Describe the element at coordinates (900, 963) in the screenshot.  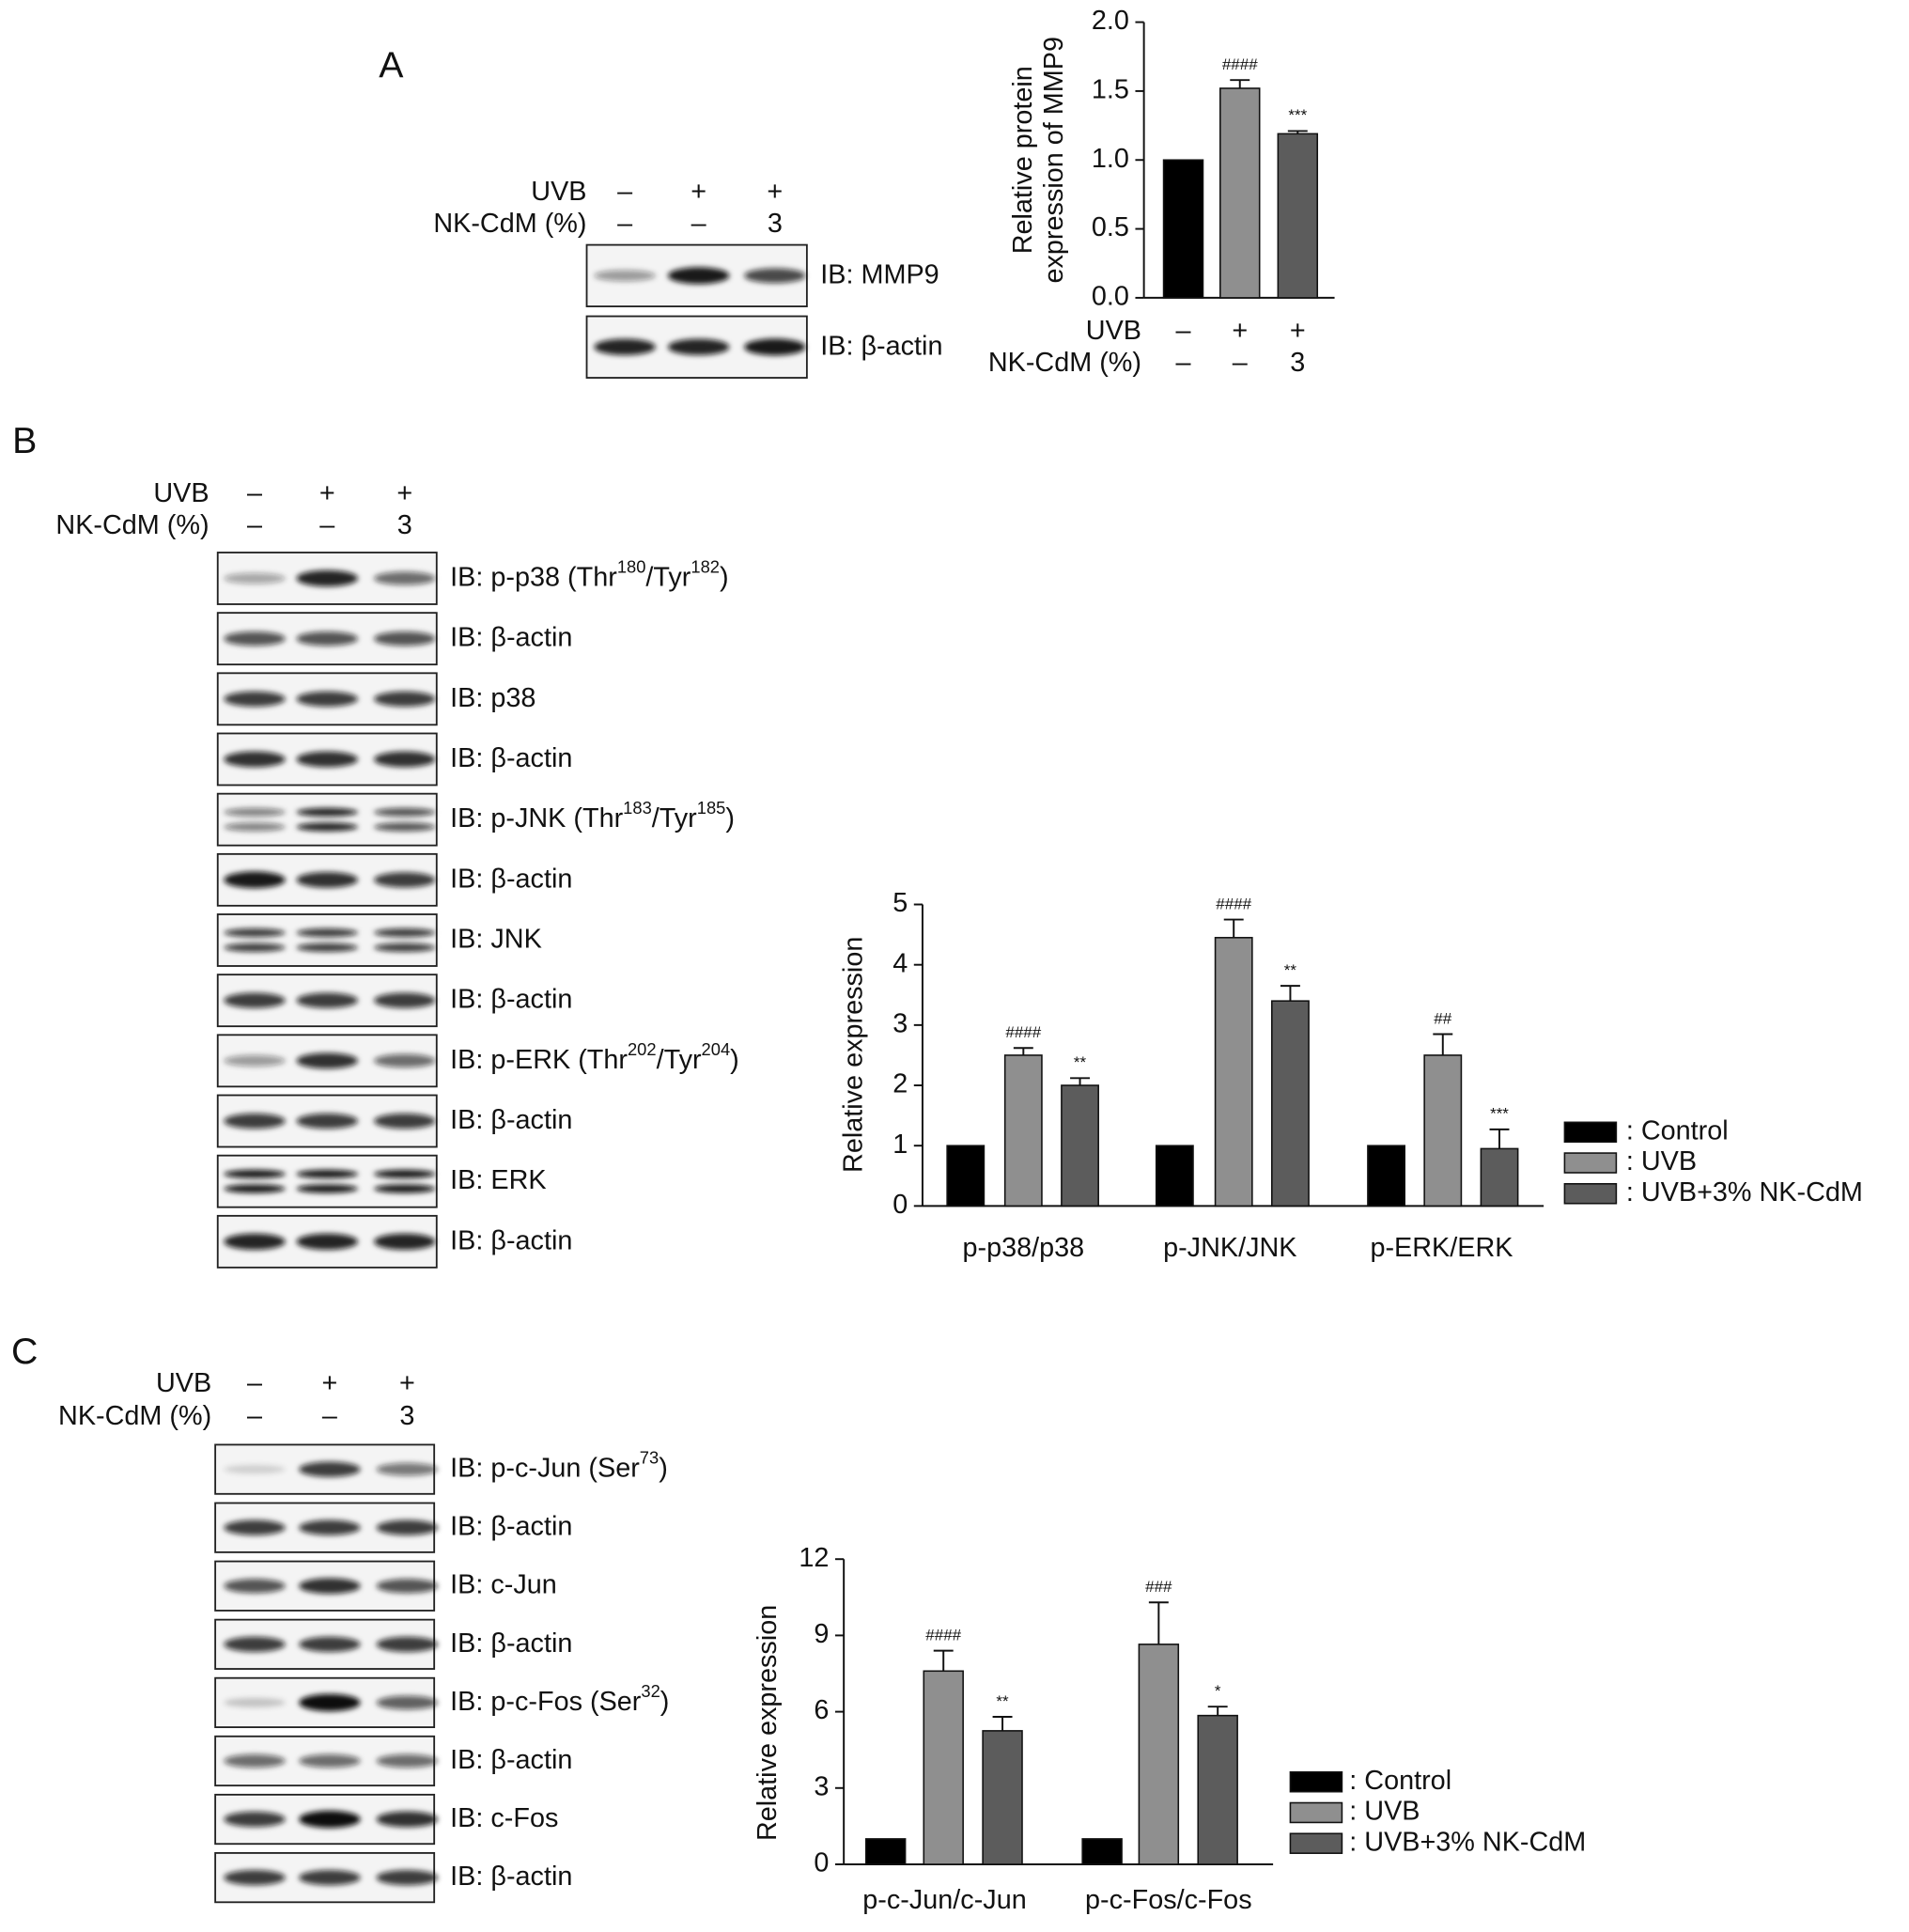
I see `y-tick-label: 4` at that location.